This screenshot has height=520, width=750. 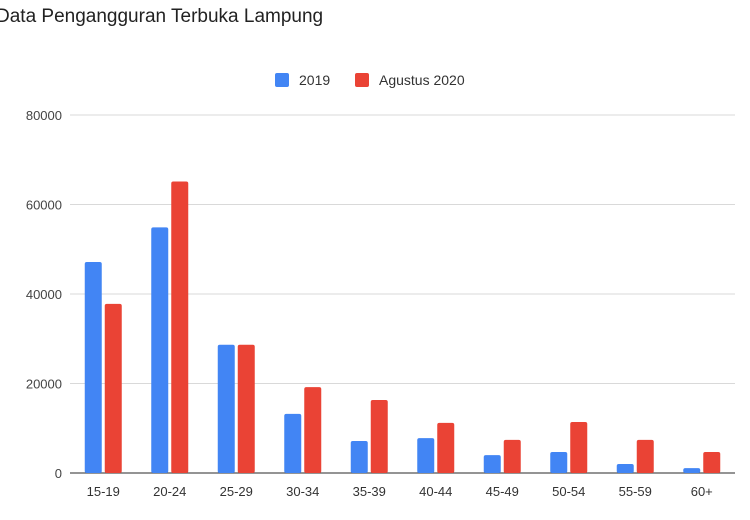 What do you see at coordinates (635, 491) in the screenshot?
I see `x-tick-label: 55-59` at bounding box center [635, 491].